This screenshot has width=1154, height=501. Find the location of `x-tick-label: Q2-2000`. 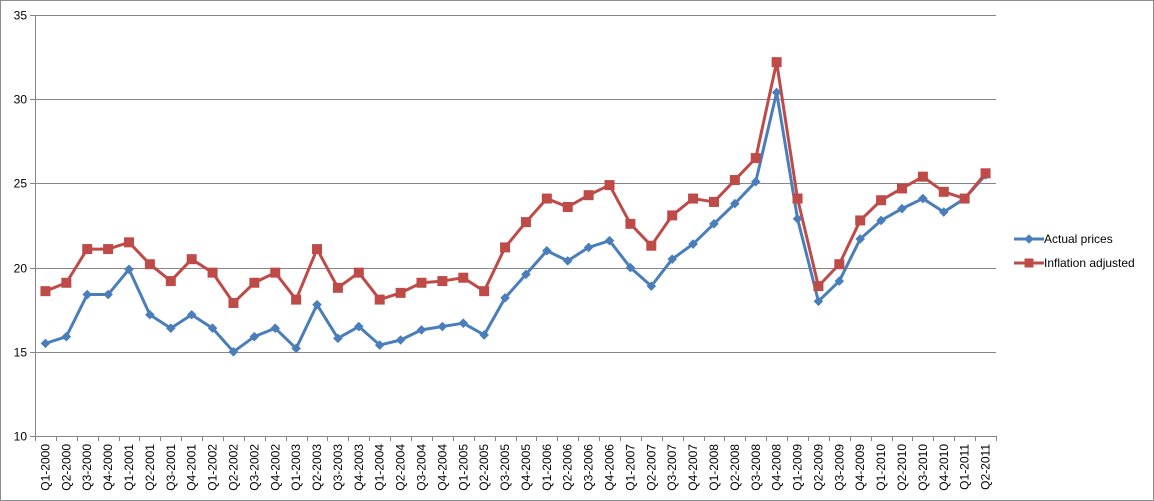

x-tick-label: Q2-2000 is located at coordinates (66, 467).